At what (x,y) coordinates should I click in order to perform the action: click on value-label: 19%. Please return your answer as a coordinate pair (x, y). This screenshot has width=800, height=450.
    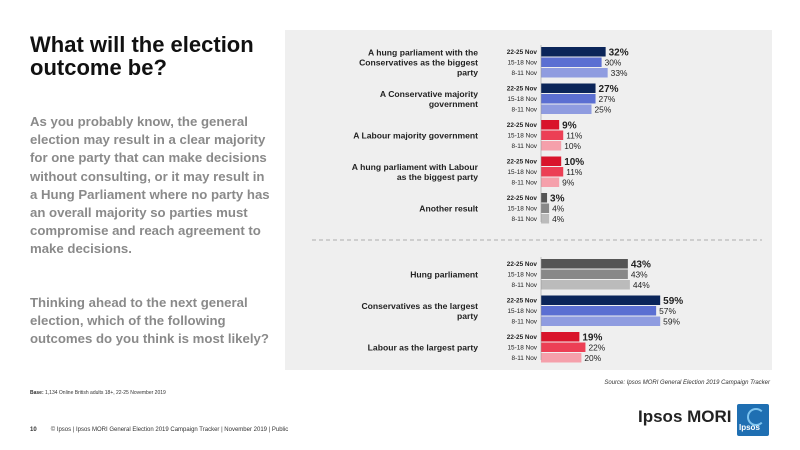
    Looking at the image, I should click on (592, 338).